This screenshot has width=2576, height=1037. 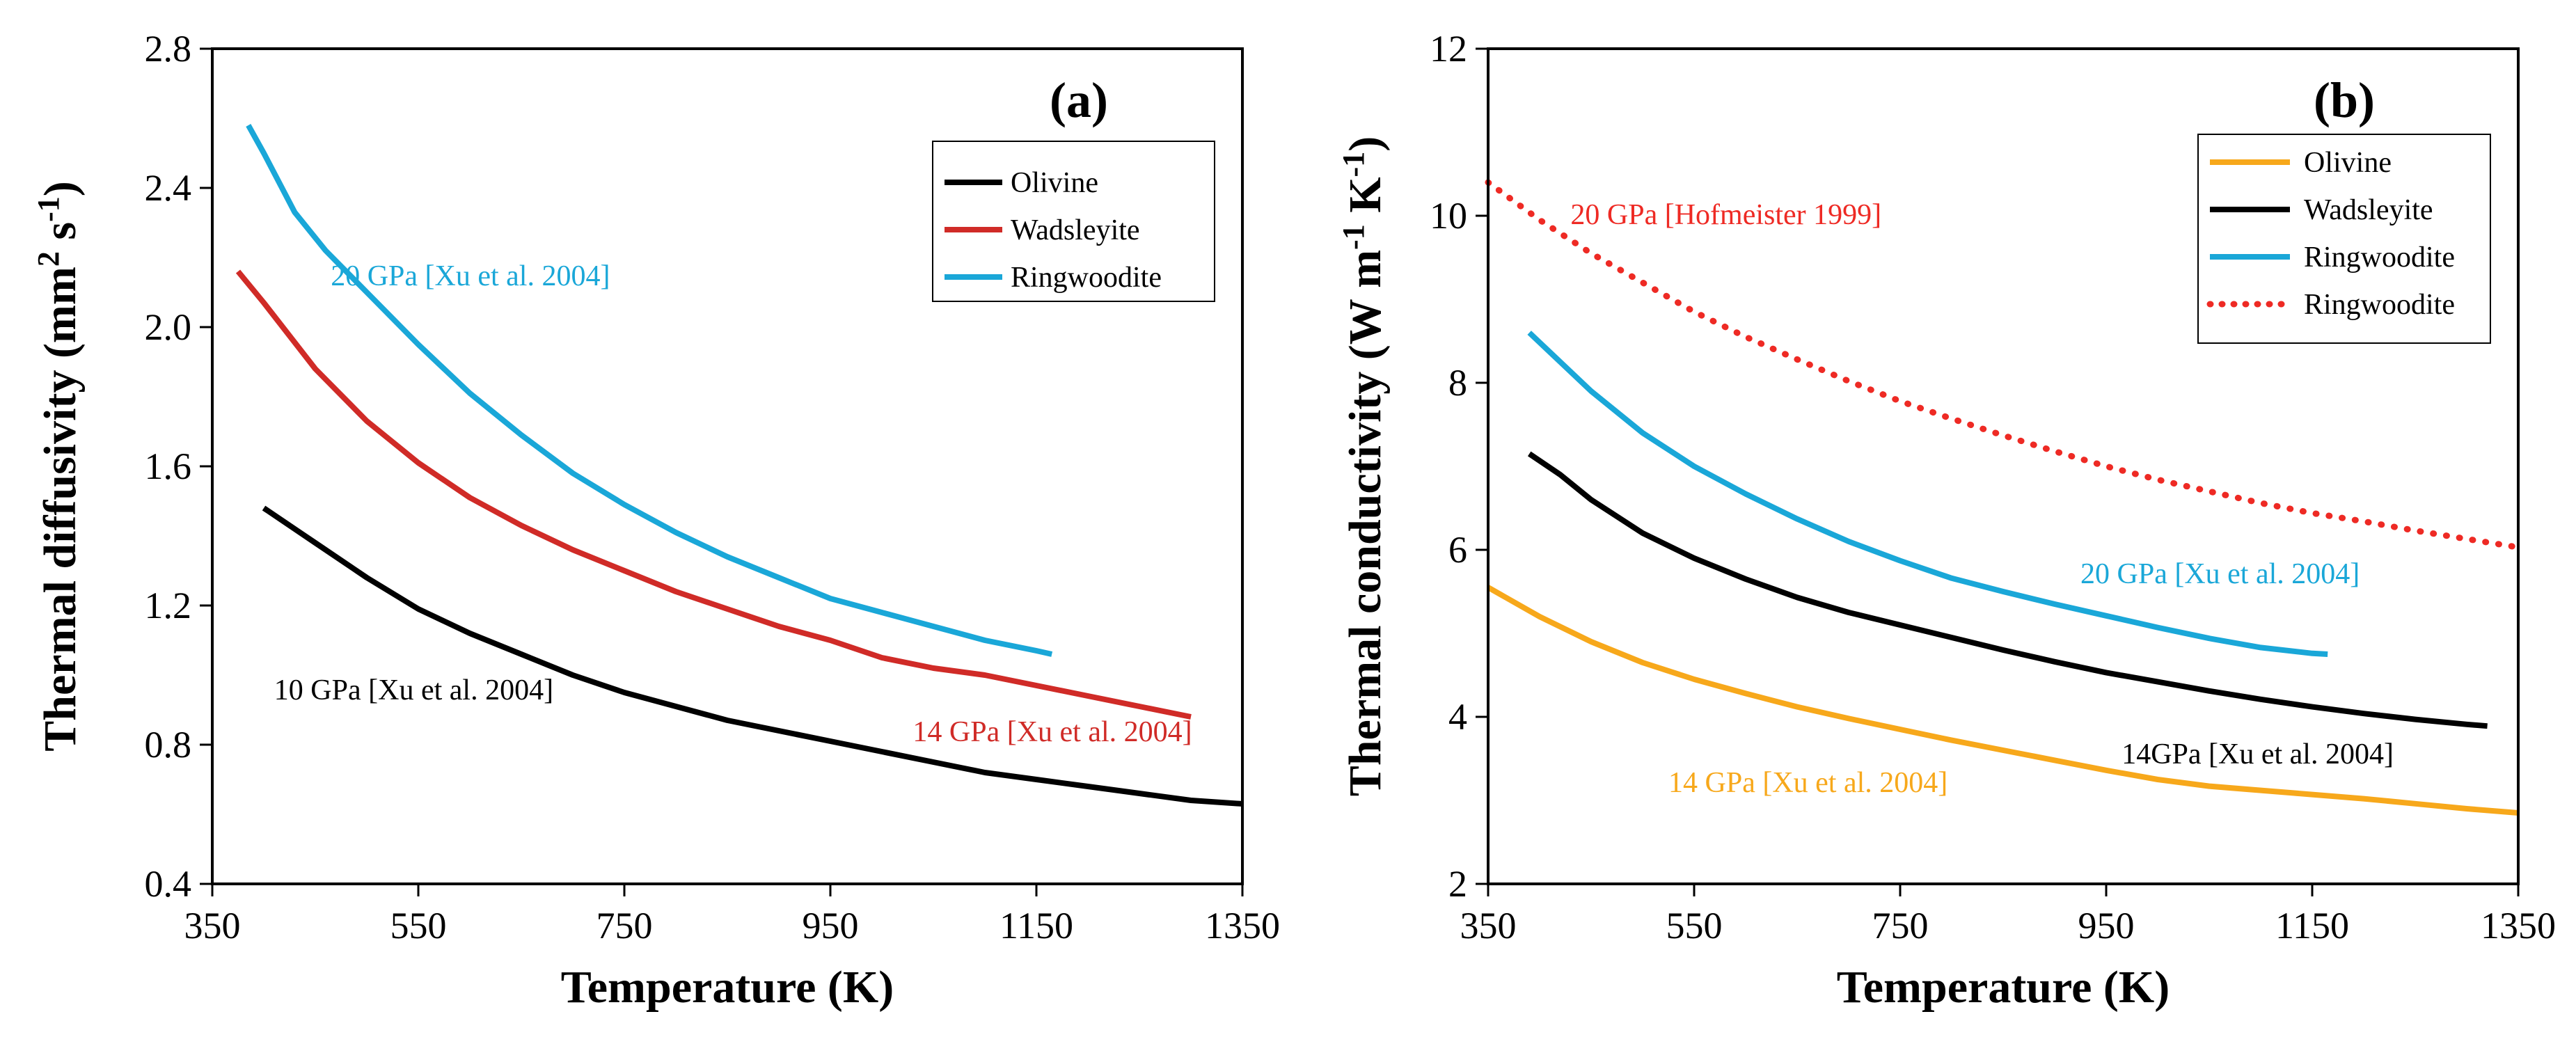 What do you see at coordinates (2003, 988) in the screenshot?
I see `panel-b-x-axis-title: Temperature (K)` at bounding box center [2003, 988].